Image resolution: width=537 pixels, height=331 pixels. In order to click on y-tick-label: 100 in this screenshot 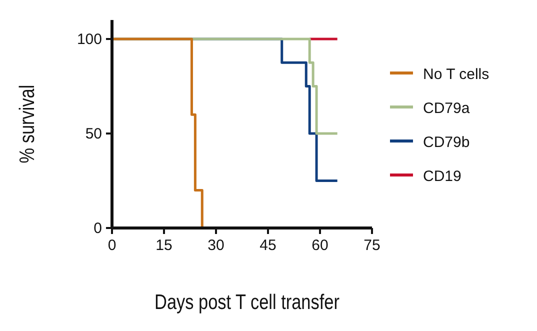, I will do `click(89, 39)`.